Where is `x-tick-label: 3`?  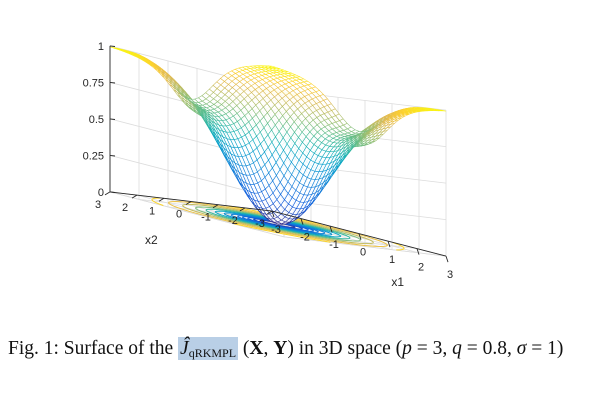
x-tick-label: 3 is located at coordinates (450, 275).